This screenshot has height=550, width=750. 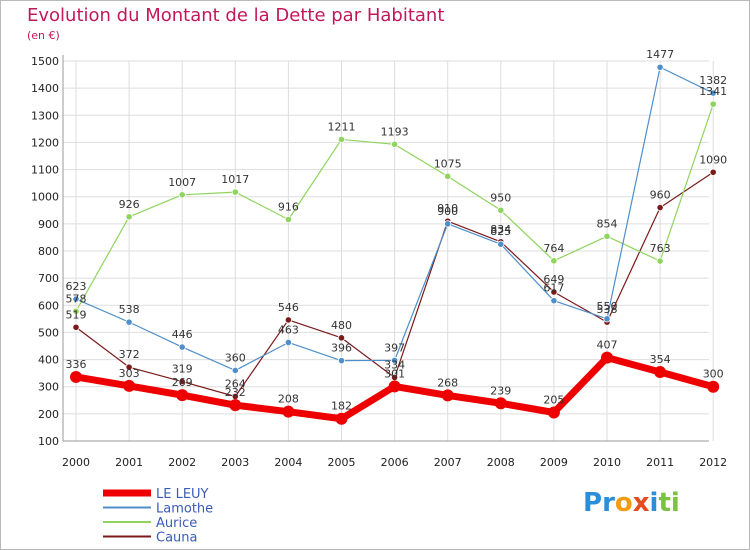 What do you see at coordinates (713, 462) in the screenshot?
I see `x-tick-label: 2012` at bounding box center [713, 462].